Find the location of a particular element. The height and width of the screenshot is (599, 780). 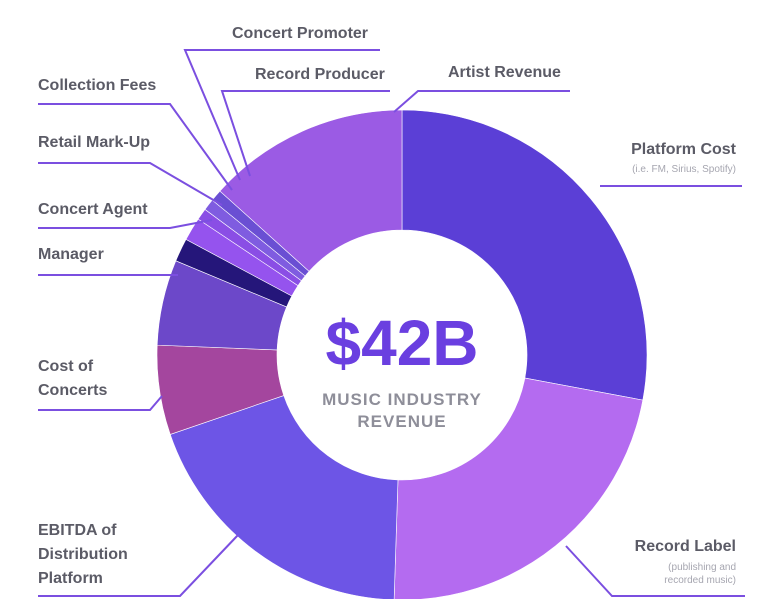

leader-record-label is located at coordinates (655, 571).